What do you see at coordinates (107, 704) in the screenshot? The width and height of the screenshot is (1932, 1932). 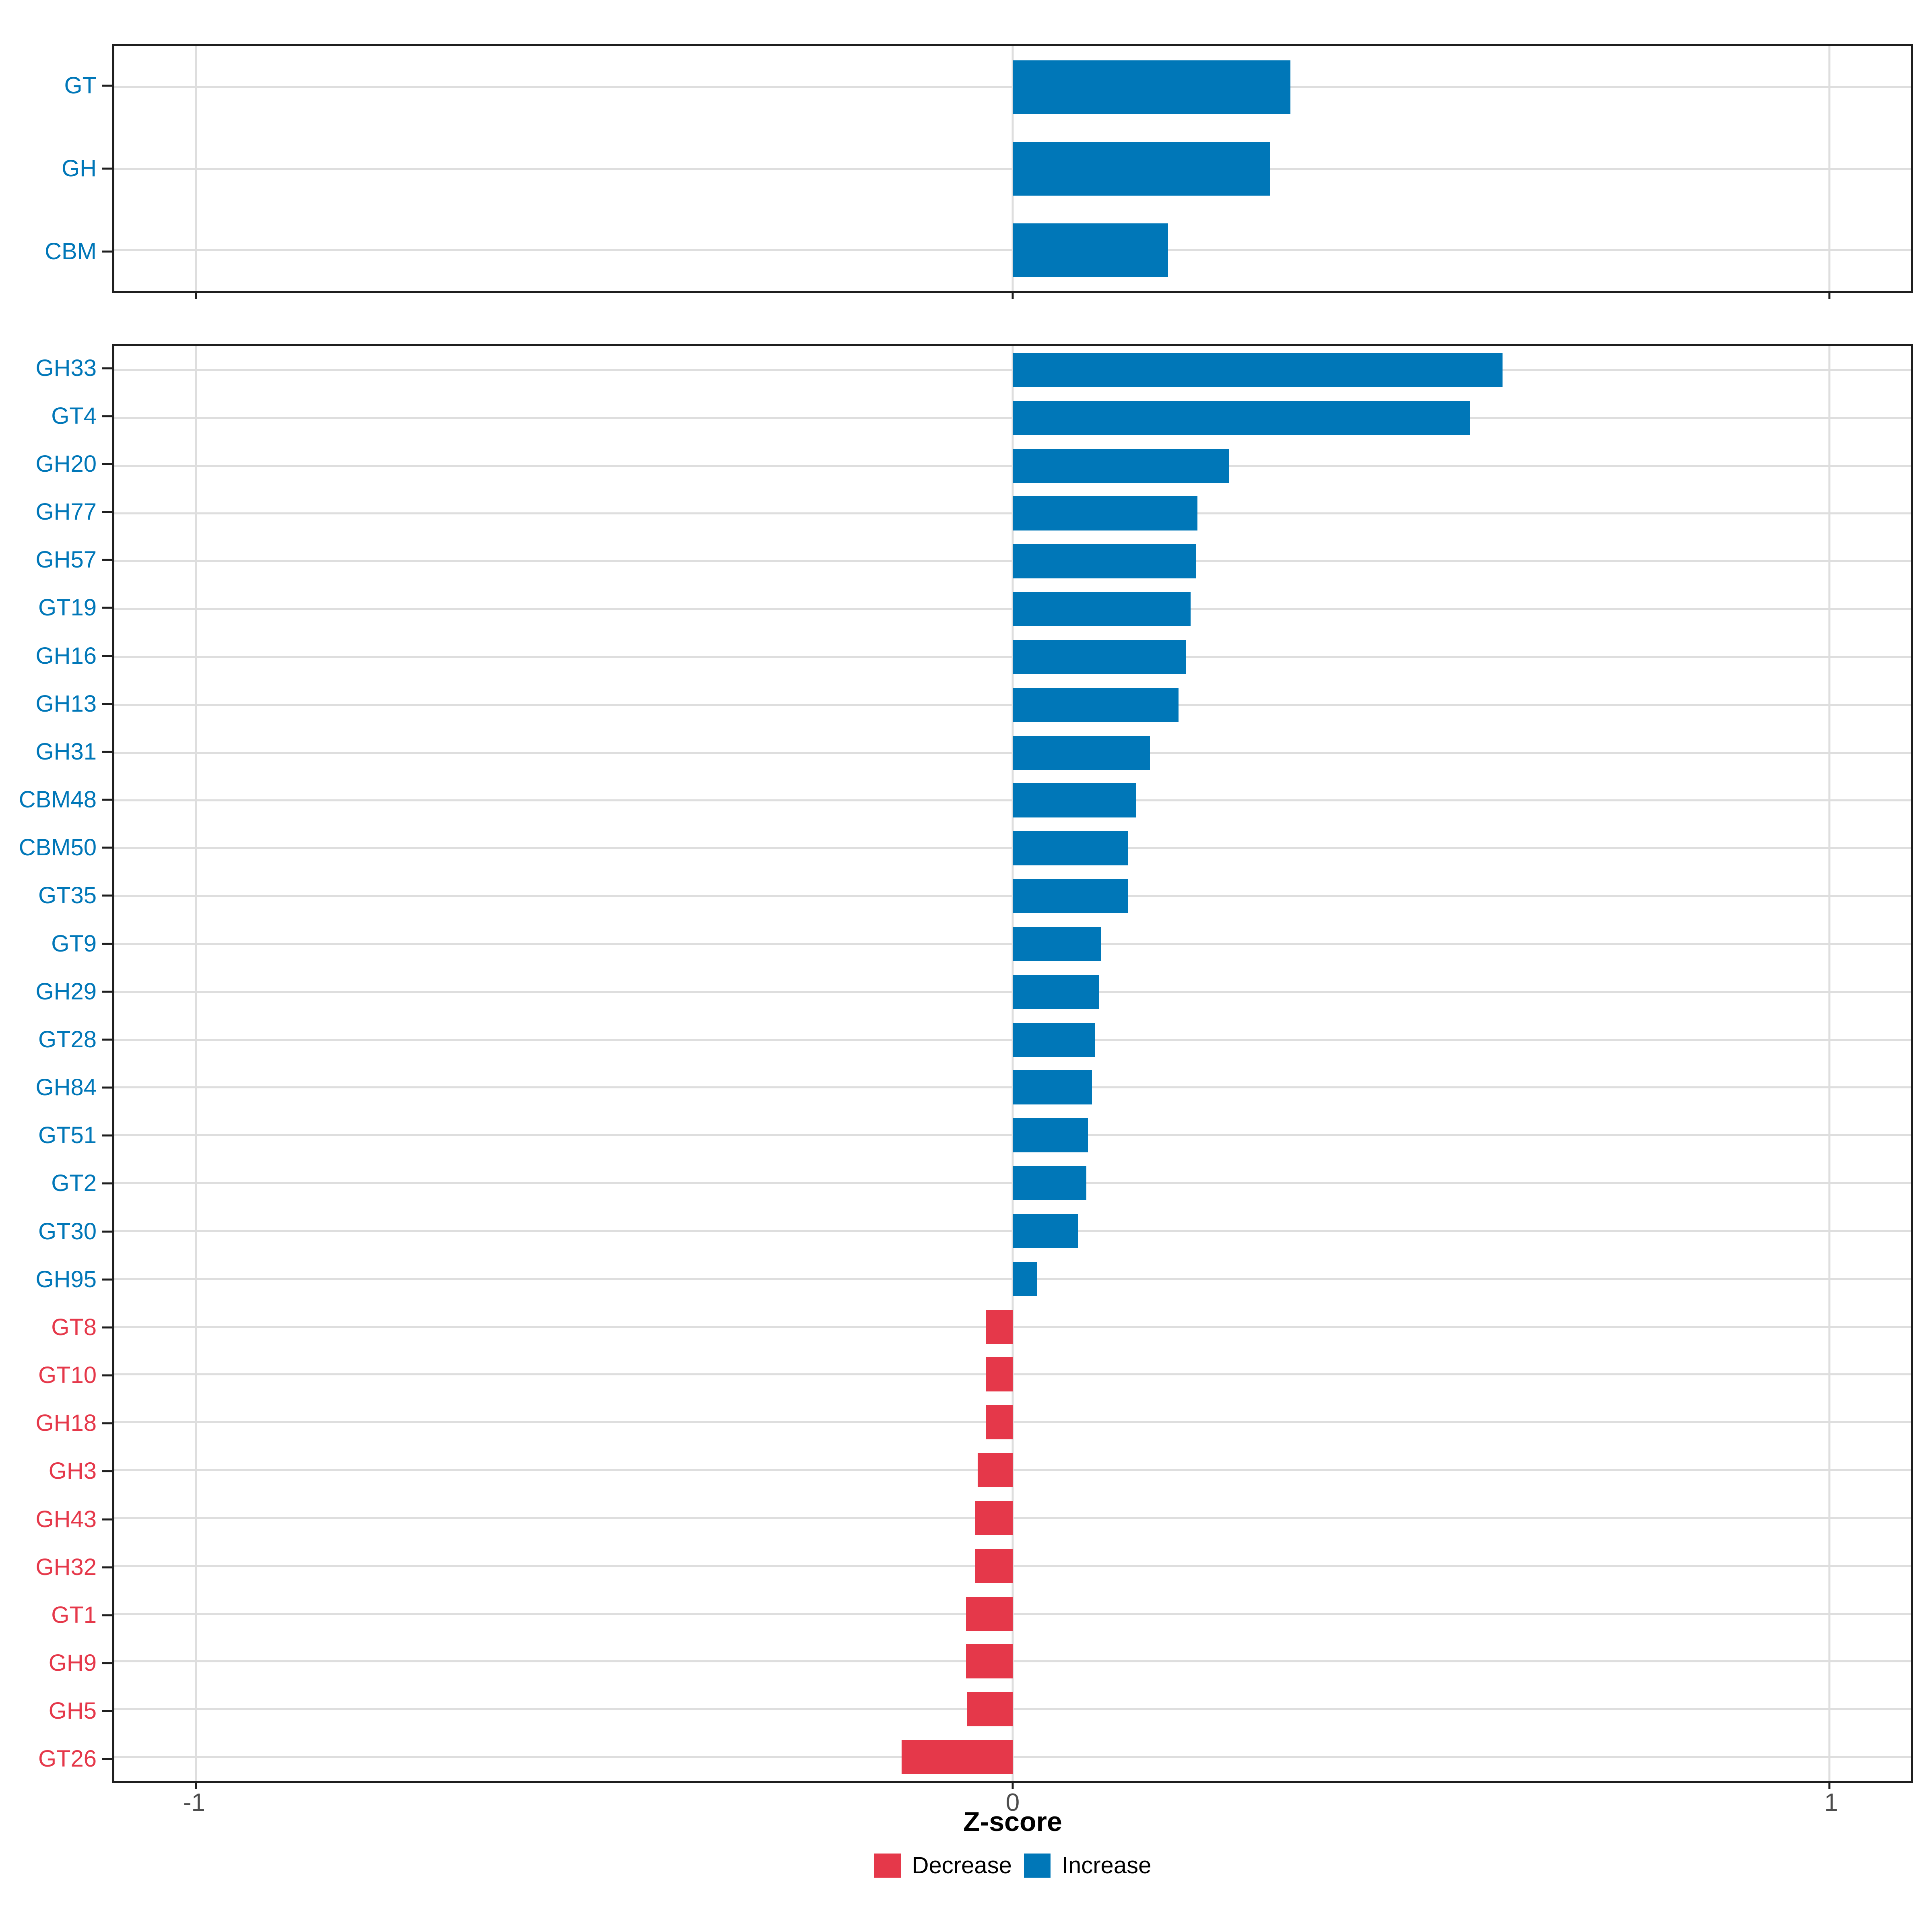 I see `y-axis-tick-mark-GH13` at bounding box center [107, 704].